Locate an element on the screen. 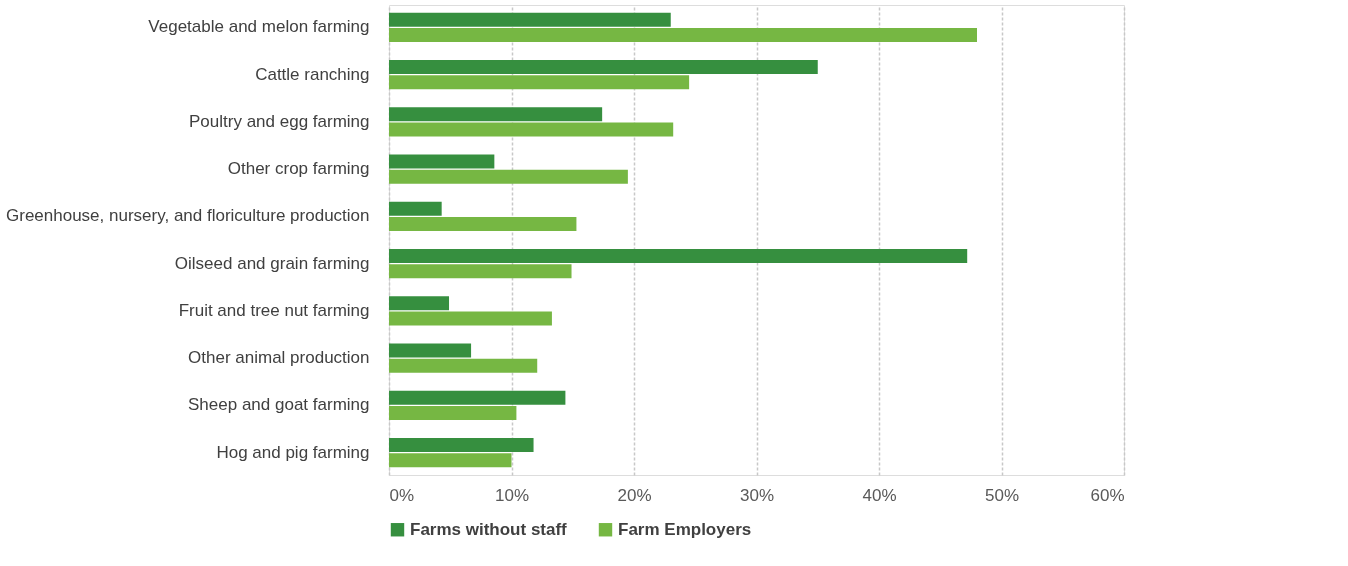  y-tick-label: Vegetable and melon farming is located at coordinates (259, 27).